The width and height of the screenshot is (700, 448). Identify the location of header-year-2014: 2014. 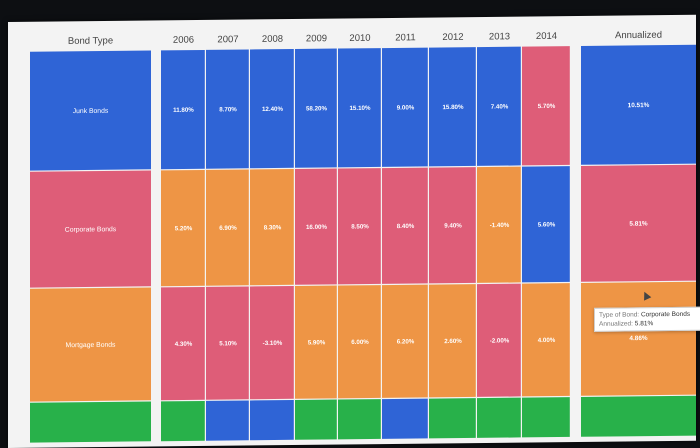
(546, 36).